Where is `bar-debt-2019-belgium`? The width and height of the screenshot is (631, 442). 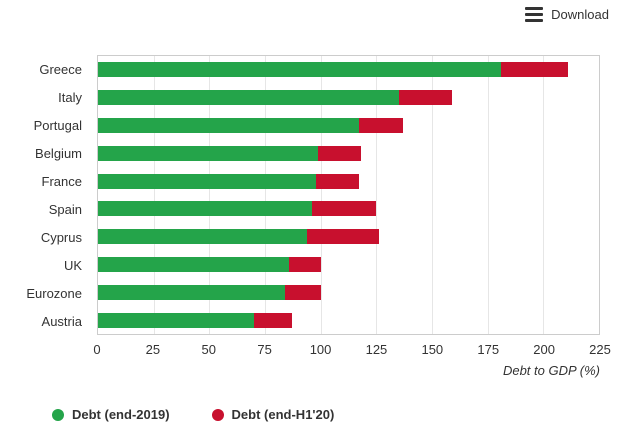
bar-debt-2019-belgium is located at coordinates (208, 153).